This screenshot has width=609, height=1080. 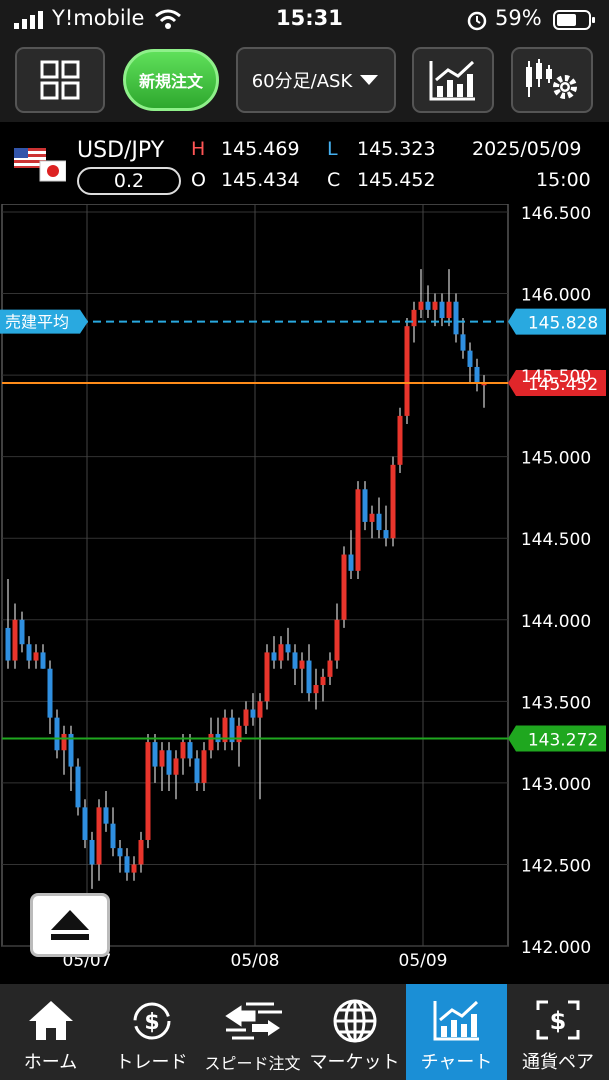 I want to click on indicator-button, so click(x=453, y=80).